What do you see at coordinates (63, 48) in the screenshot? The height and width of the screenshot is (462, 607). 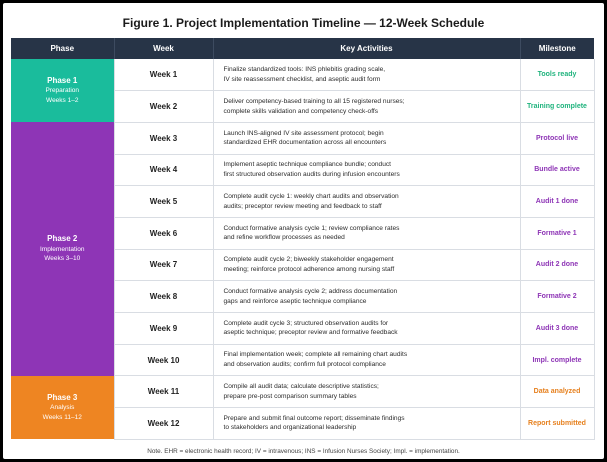 I see `header-phase: Phase` at bounding box center [63, 48].